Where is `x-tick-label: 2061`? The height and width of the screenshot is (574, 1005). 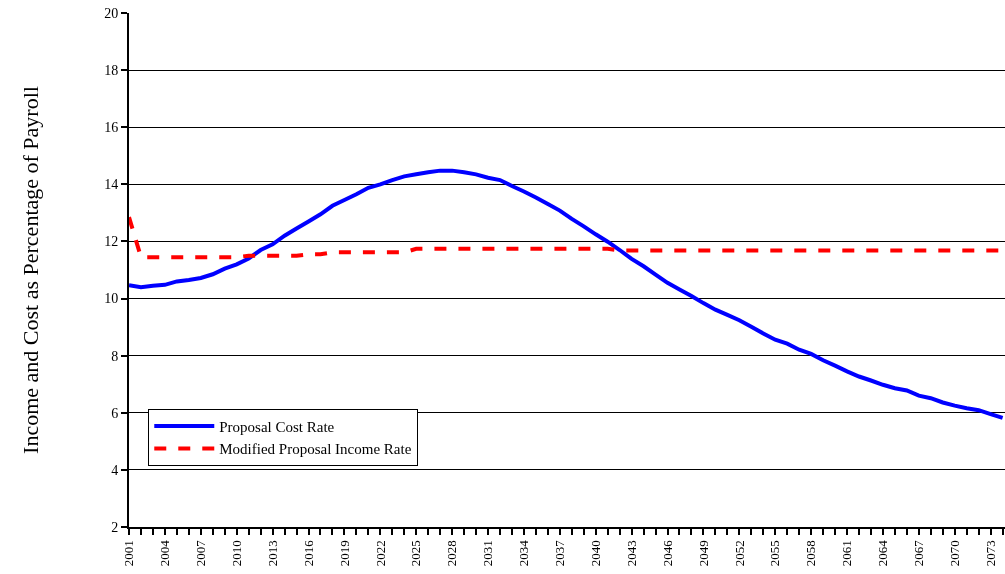 x-tick-label: 2061 is located at coordinates (847, 553).